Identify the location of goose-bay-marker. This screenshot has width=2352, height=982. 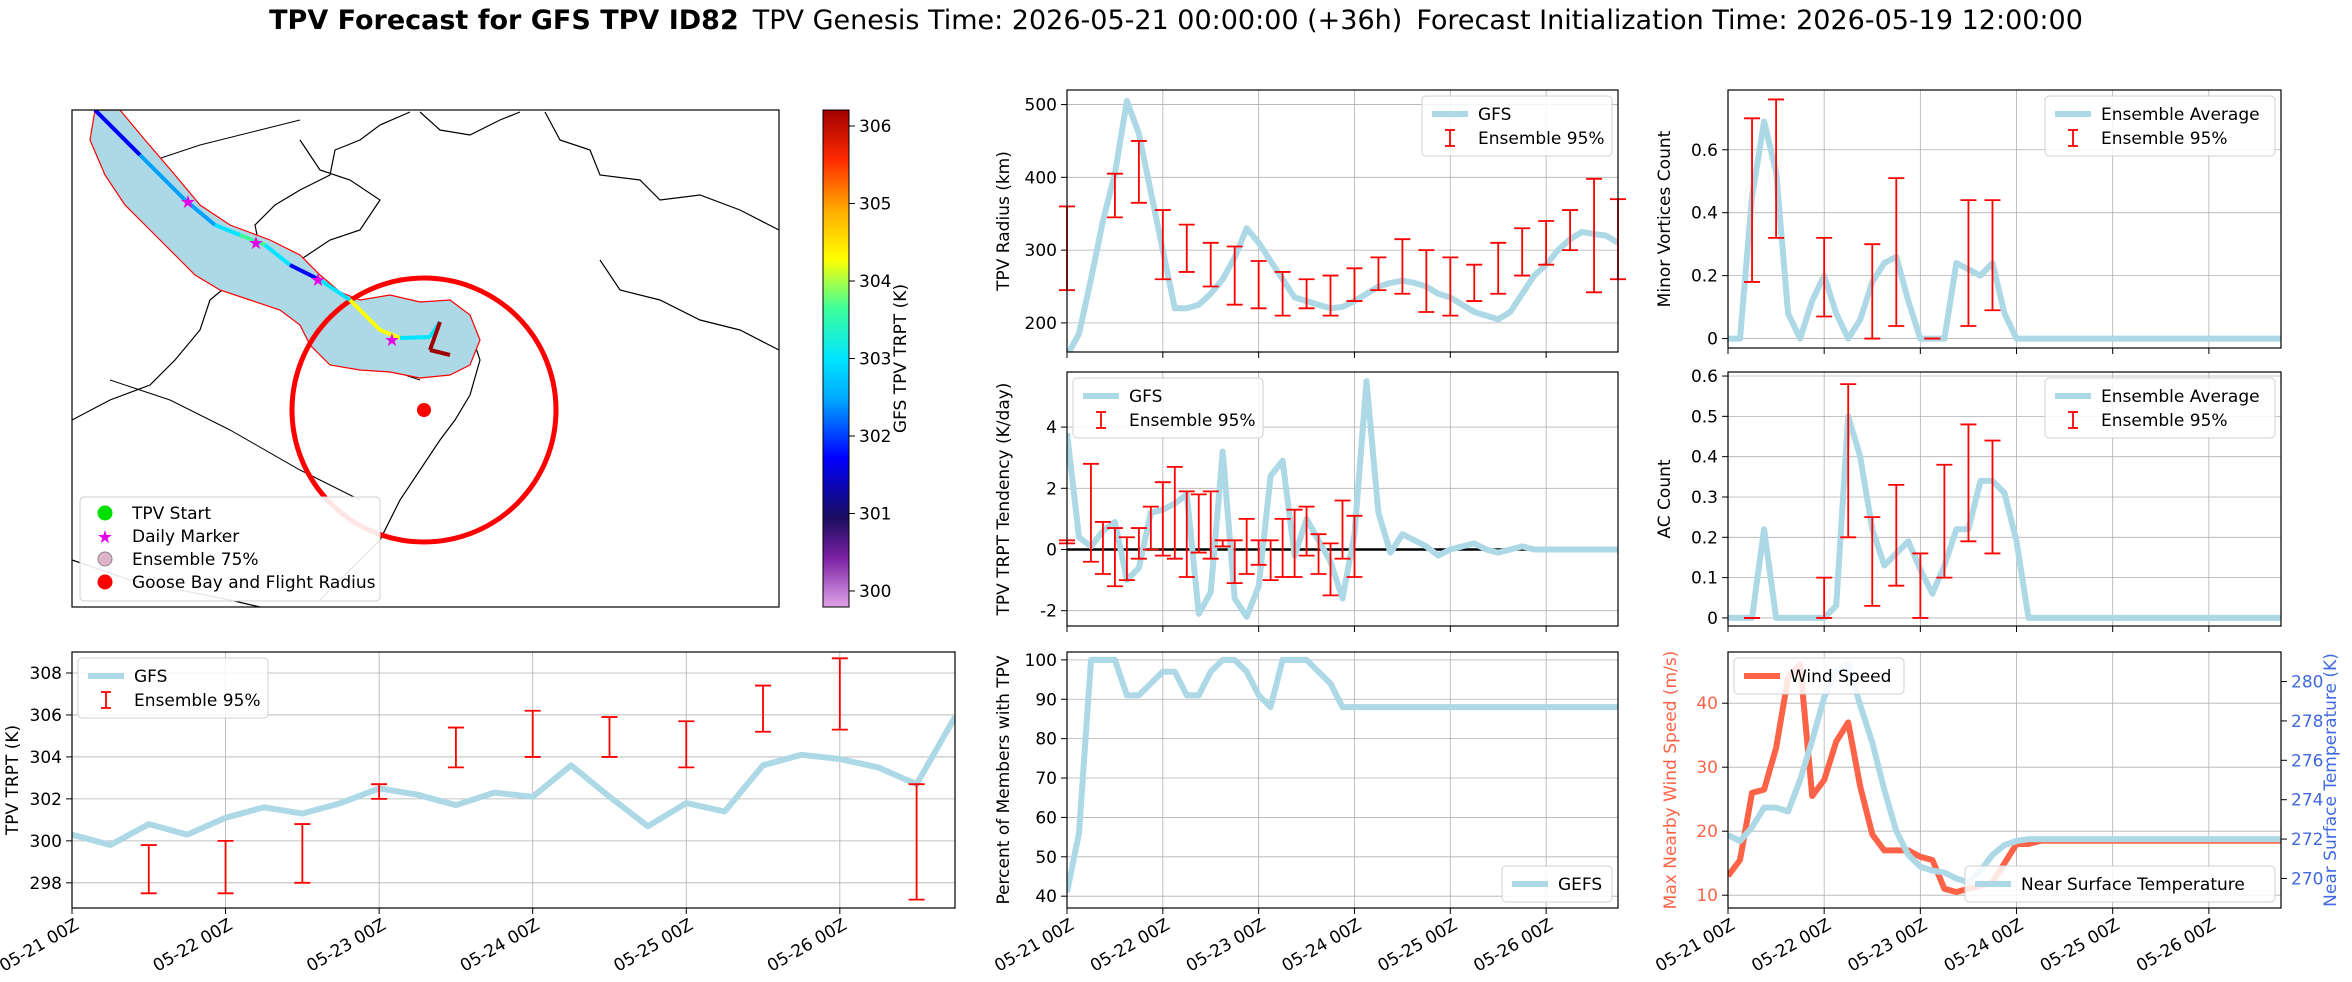
(424, 410).